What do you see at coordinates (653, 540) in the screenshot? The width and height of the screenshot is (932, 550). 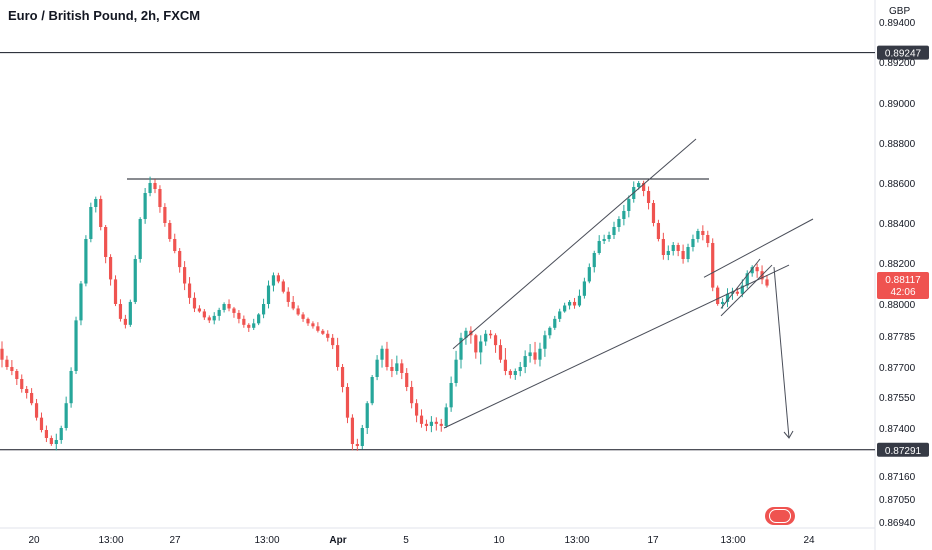 I see `x-tick-label: 17` at bounding box center [653, 540].